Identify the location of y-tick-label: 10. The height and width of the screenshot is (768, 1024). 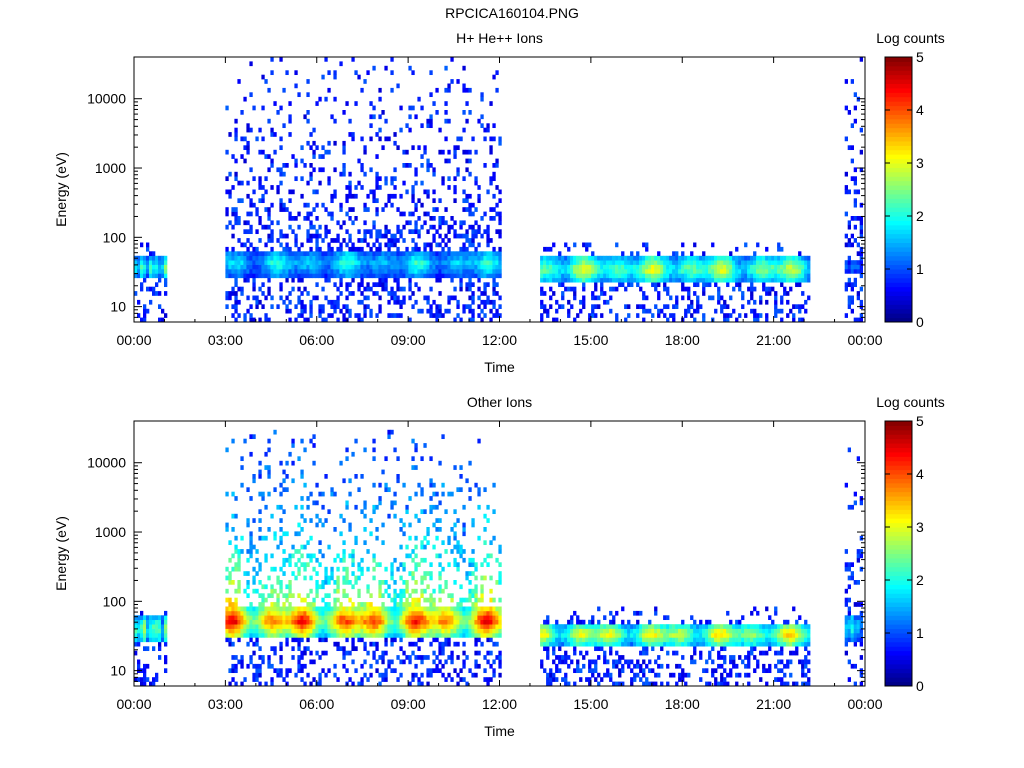
(118, 307).